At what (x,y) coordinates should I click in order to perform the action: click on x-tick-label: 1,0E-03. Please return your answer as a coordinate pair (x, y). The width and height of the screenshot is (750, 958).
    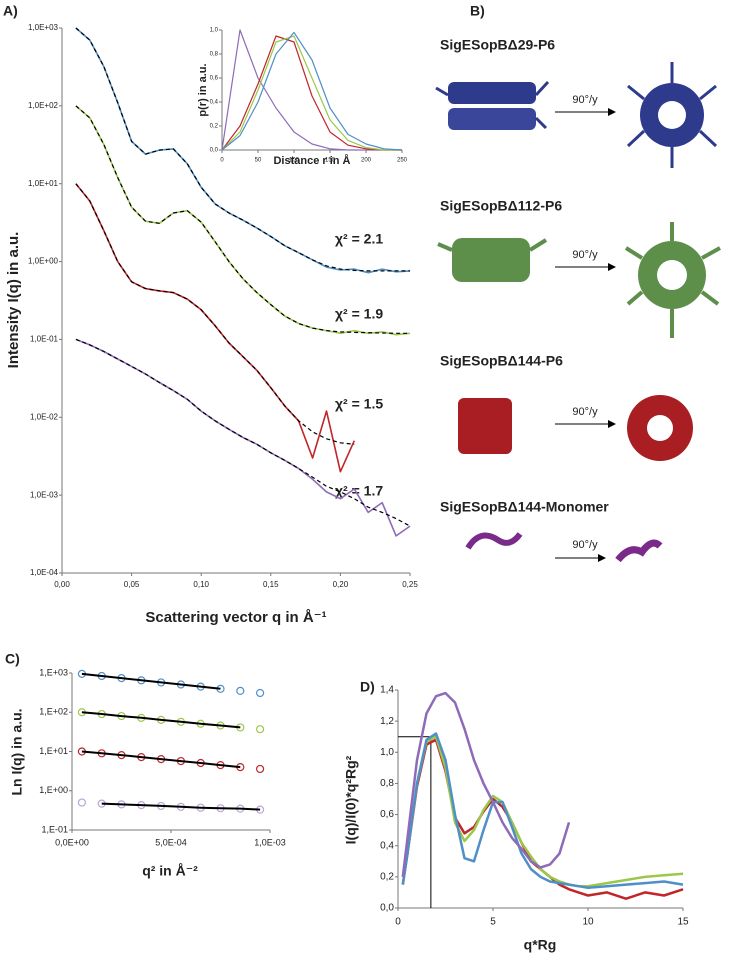
    Looking at the image, I should click on (270, 842).